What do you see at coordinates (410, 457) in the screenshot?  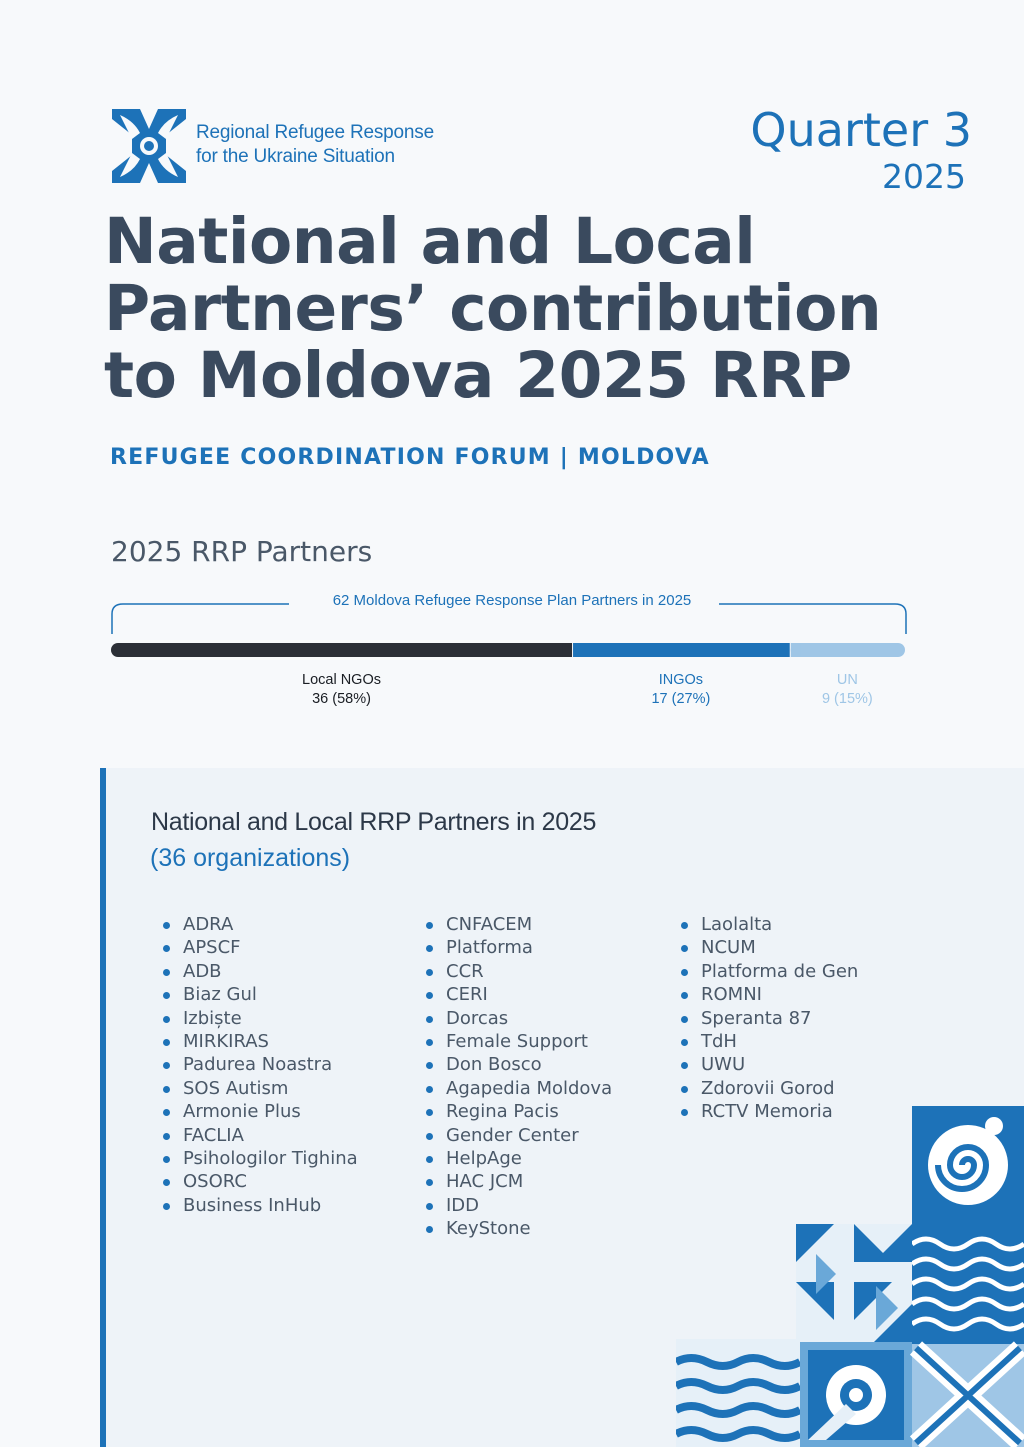 I see `subtitle: REFUGEE COORDINATION FORUM | MOLDOVA` at bounding box center [410, 457].